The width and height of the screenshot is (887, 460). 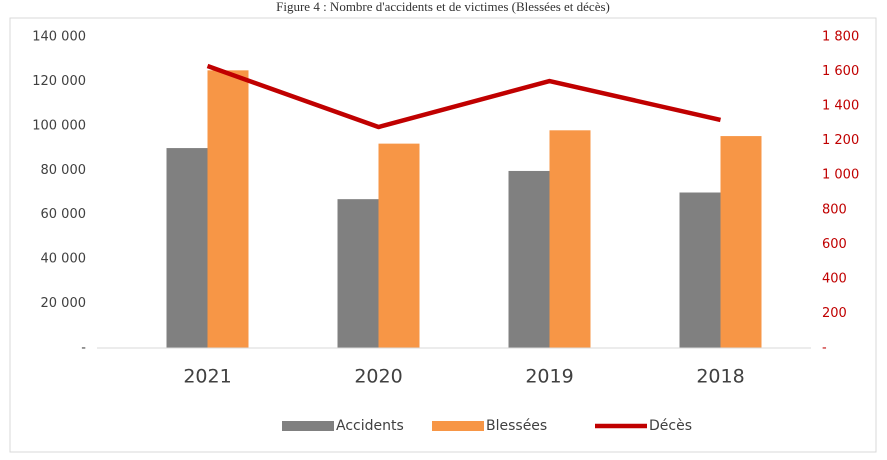 What do you see at coordinates (824, 348) in the screenshot?
I see `y2-tick-label: -` at bounding box center [824, 348].